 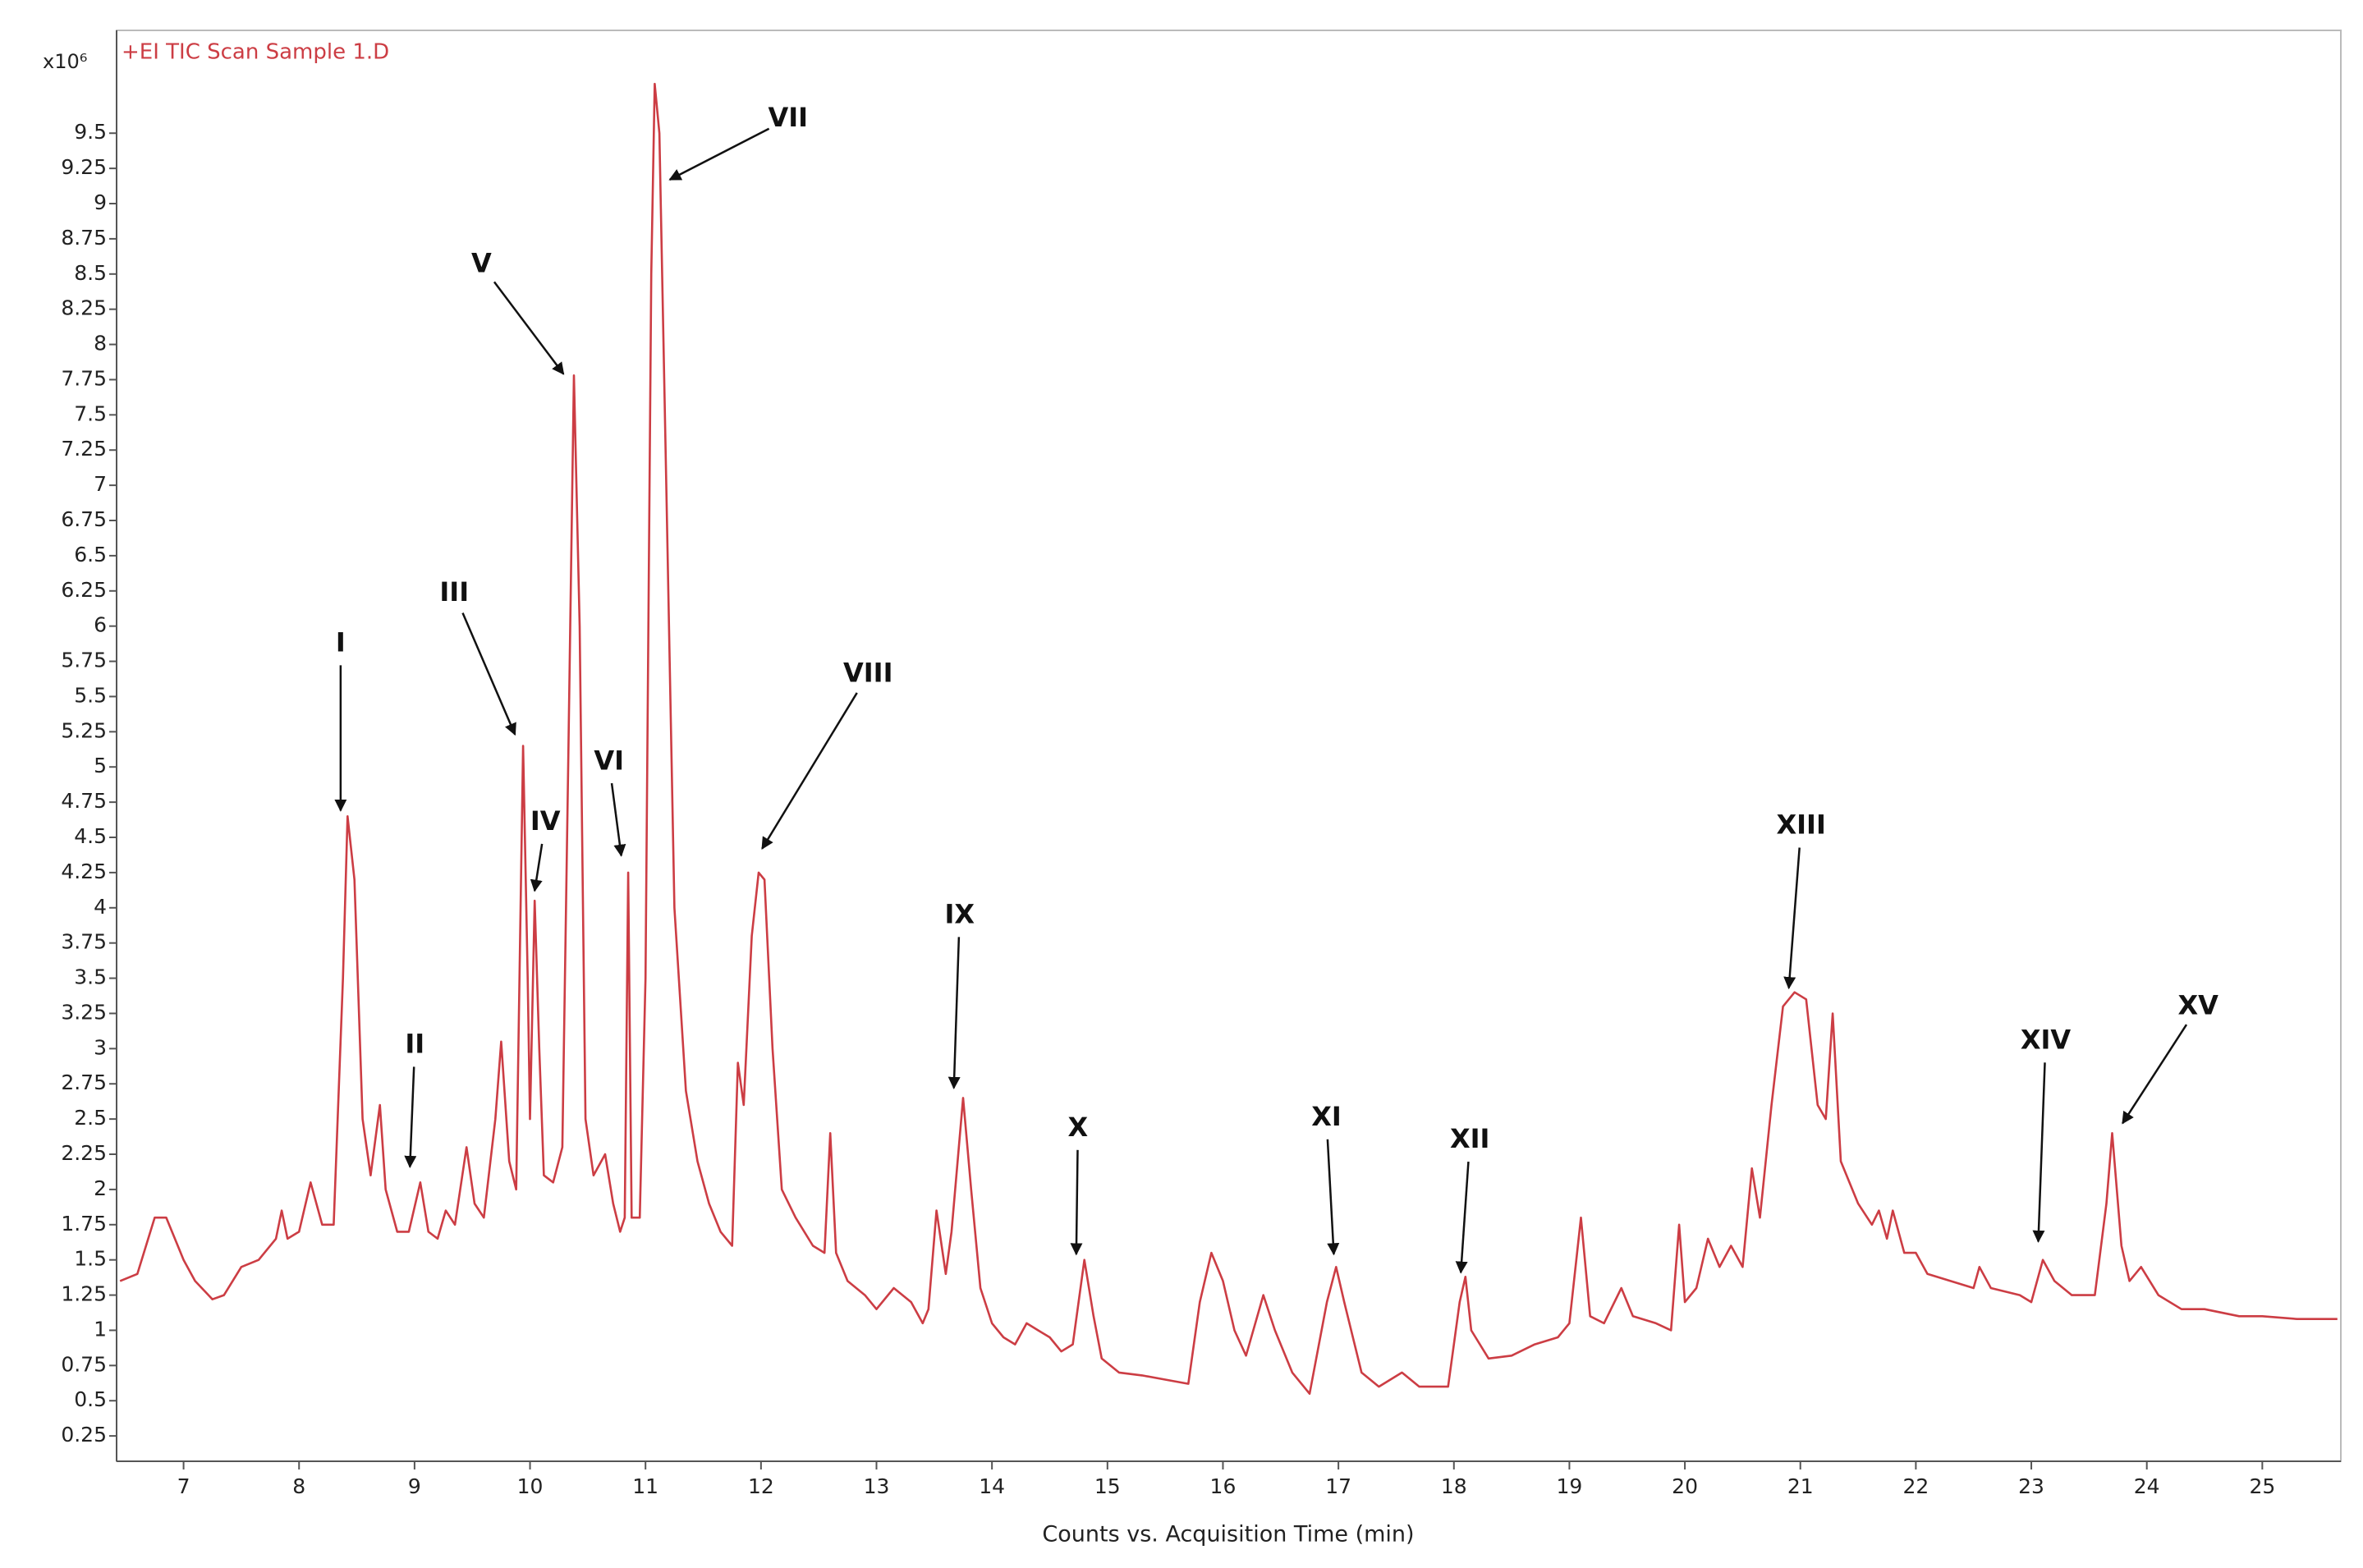 I want to click on annotation-label: XV, so click(x=2197, y=1004).